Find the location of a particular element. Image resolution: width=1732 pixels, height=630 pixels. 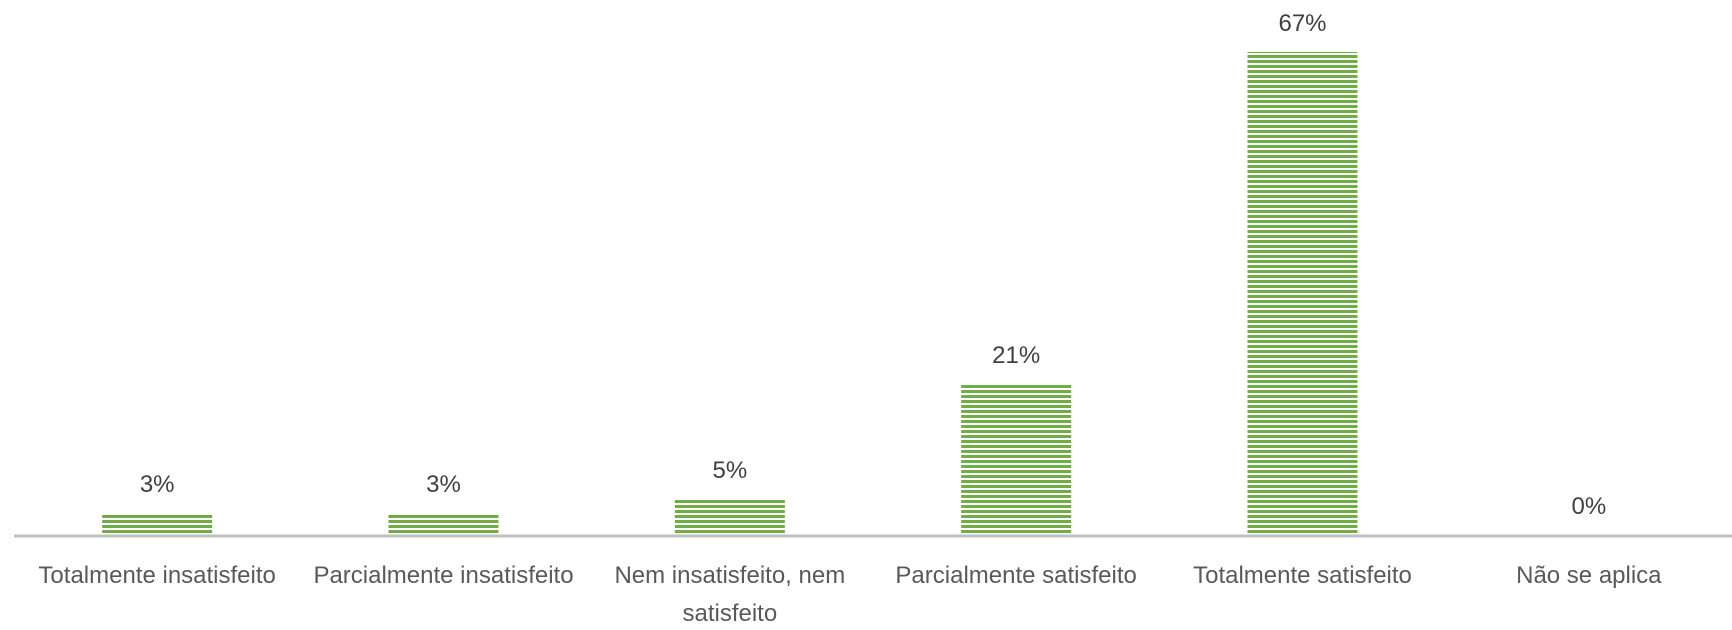

x-tick-label: Totalmente insatisfeito is located at coordinates (157, 575).